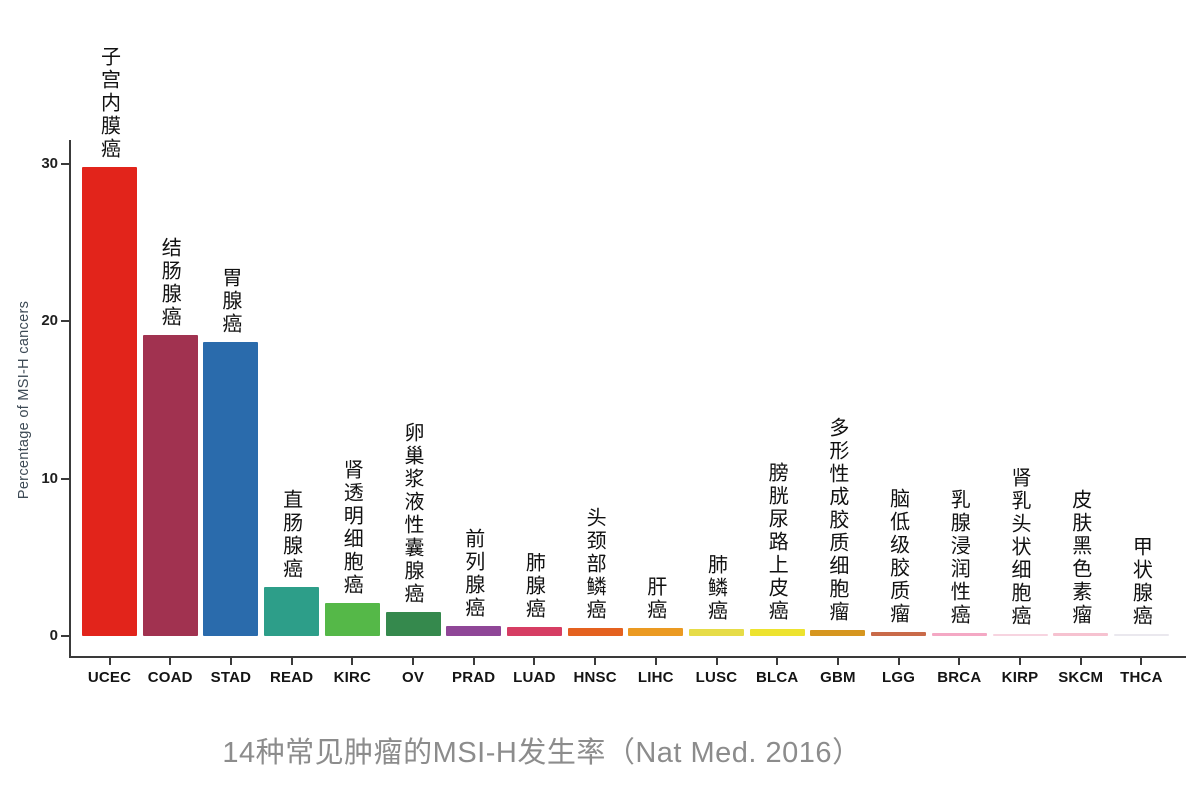  What do you see at coordinates (654, 599) in the screenshot?
I see `bar-label: 肝癌` at bounding box center [654, 599].